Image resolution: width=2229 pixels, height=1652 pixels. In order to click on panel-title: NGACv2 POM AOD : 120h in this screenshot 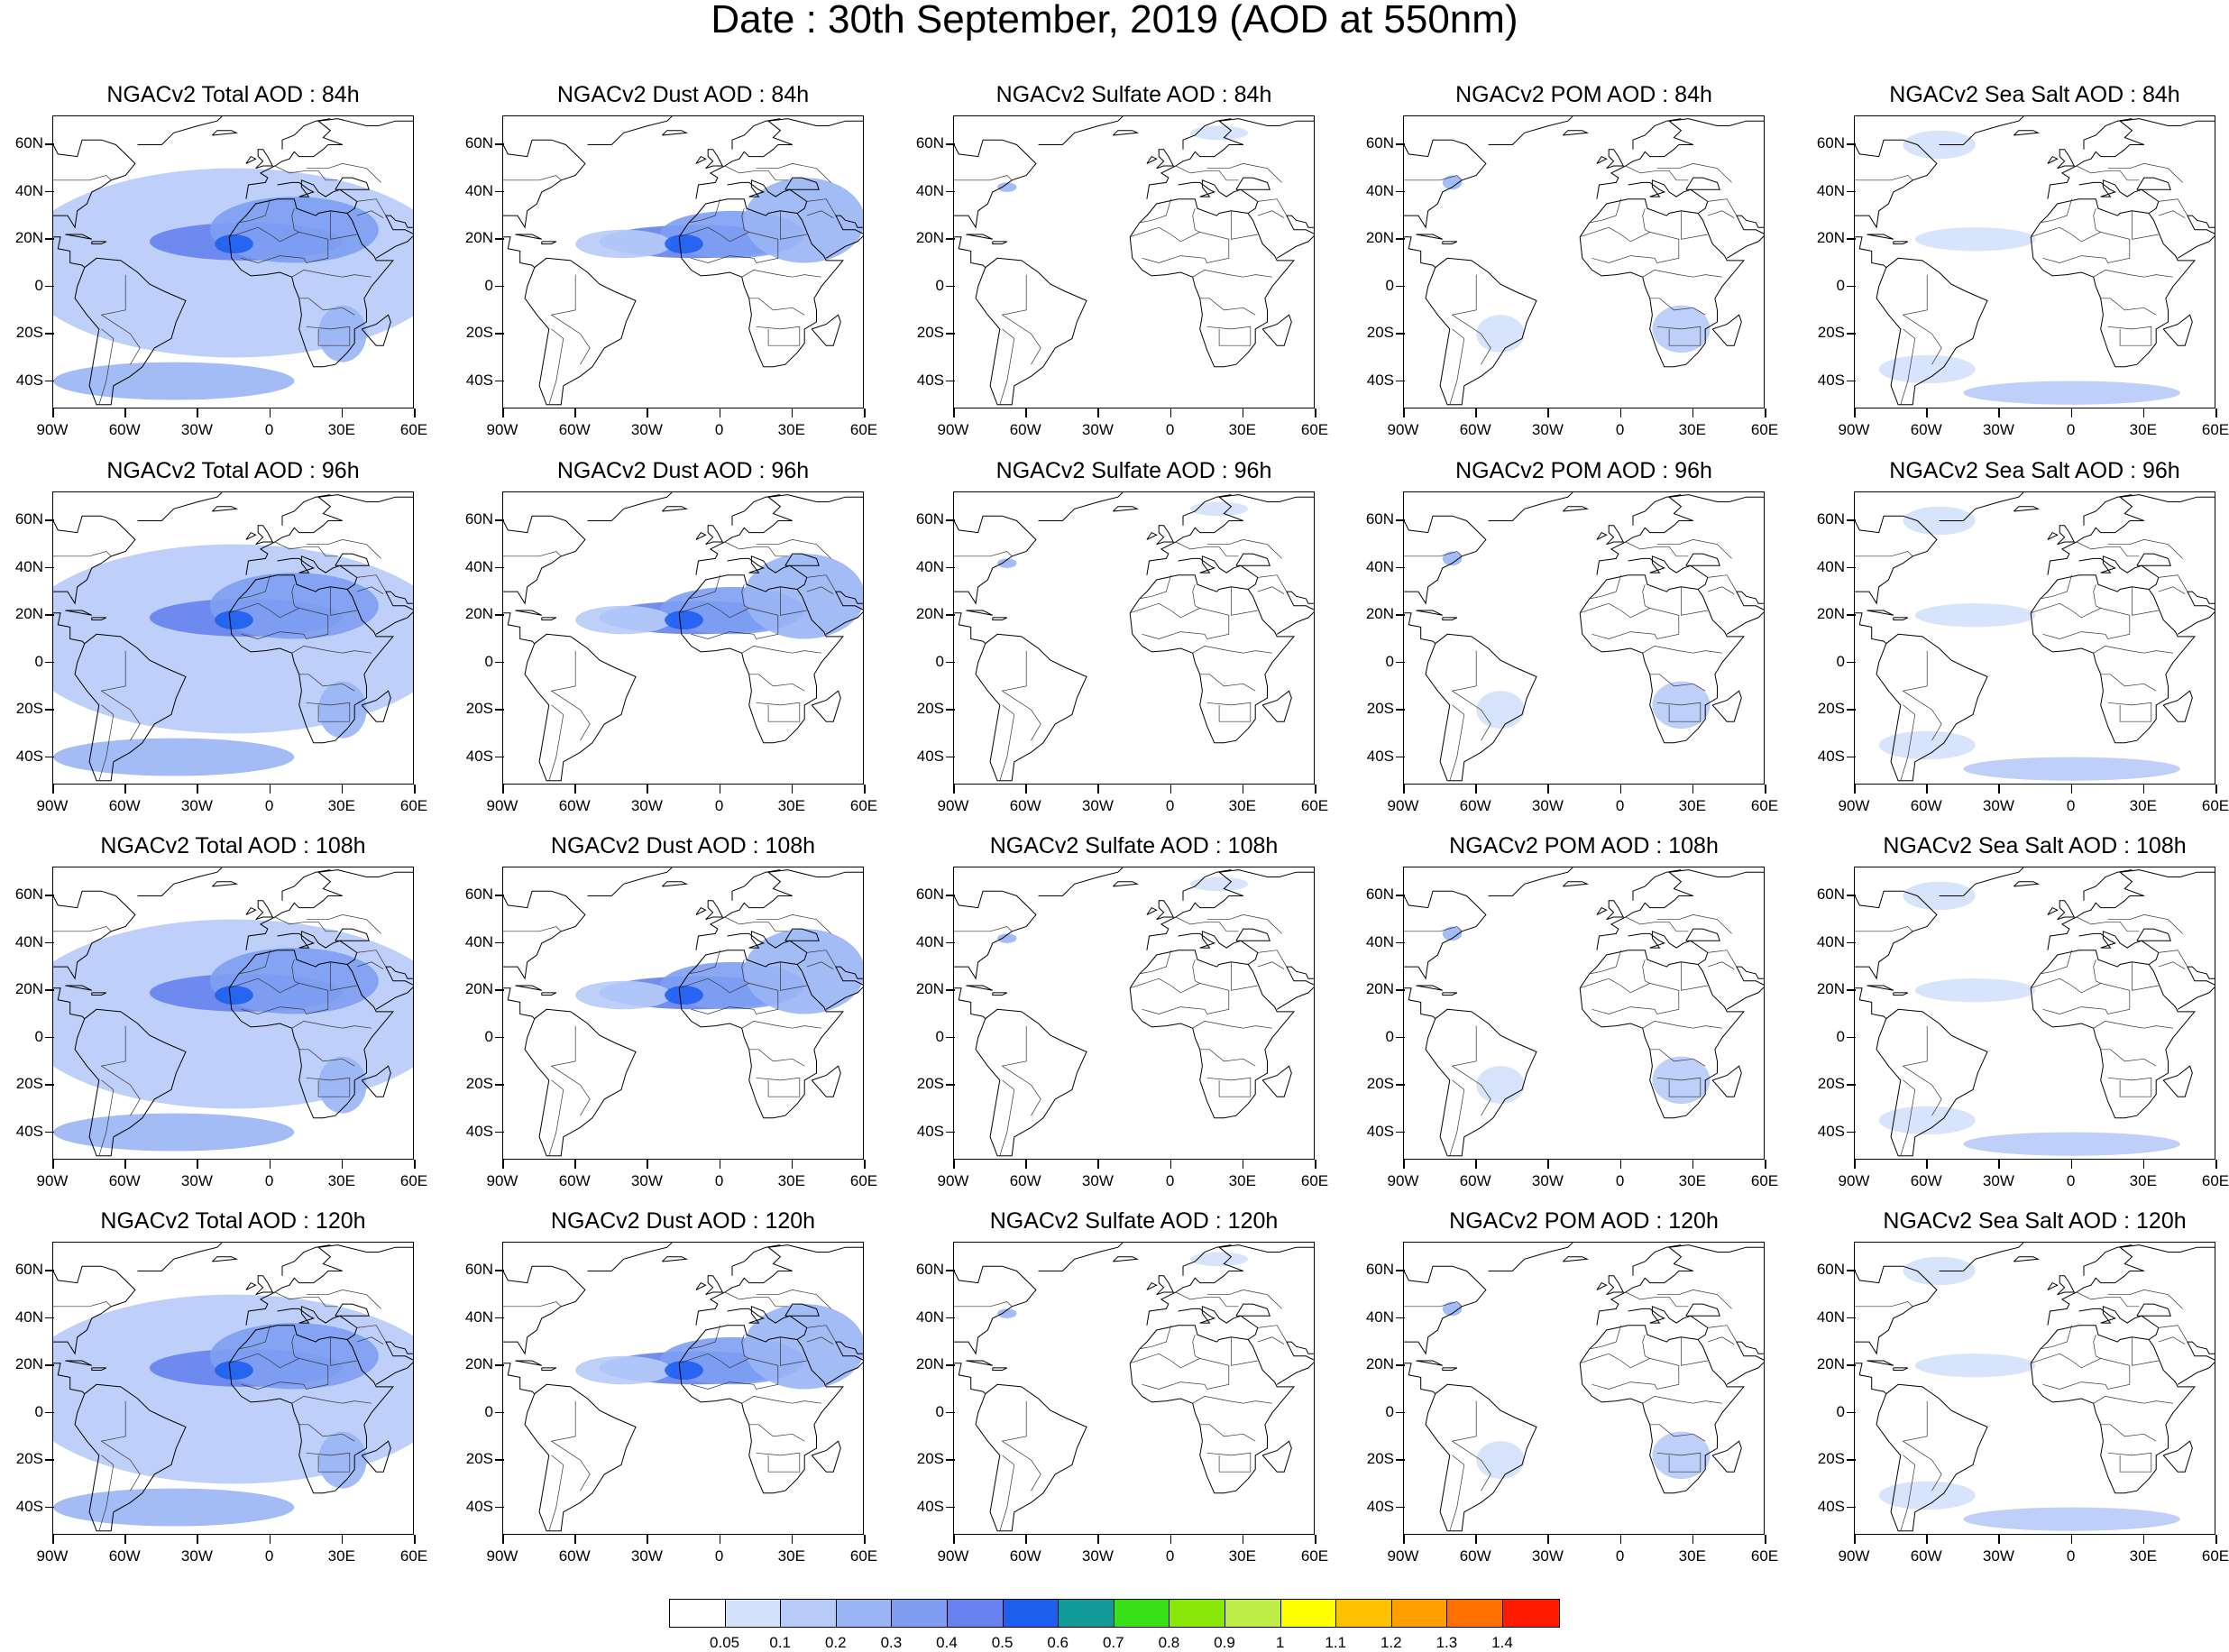, I will do `click(1584, 1221)`.